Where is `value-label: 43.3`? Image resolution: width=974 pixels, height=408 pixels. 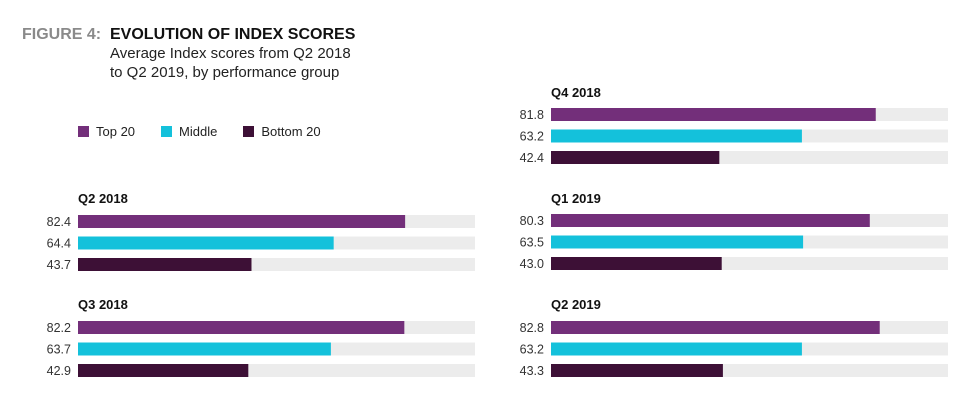
value-label: 43.3 is located at coordinates (532, 371).